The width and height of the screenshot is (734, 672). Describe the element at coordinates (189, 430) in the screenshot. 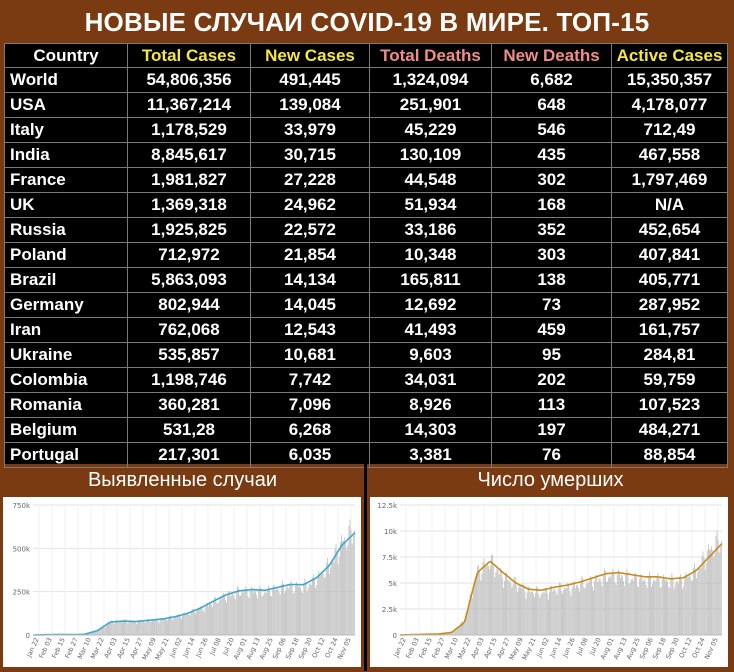

I see `table-cell: 531,28` at that location.